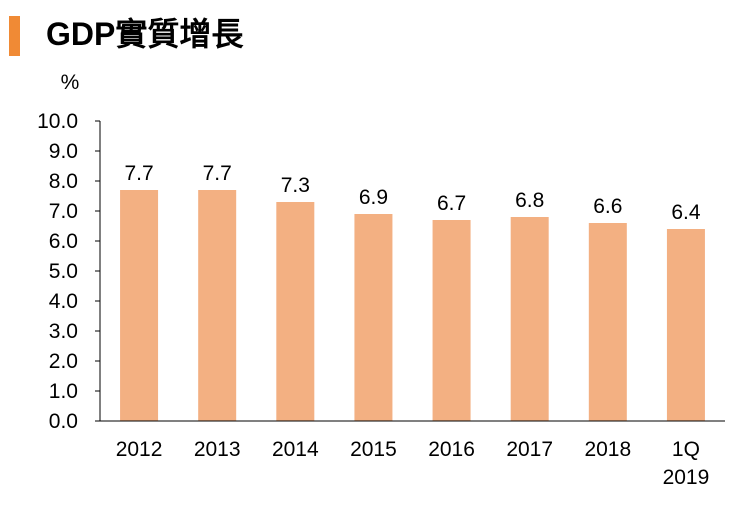 This screenshot has width=741, height=513. I want to click on x-tick-label: 2018, so click(607, 449).